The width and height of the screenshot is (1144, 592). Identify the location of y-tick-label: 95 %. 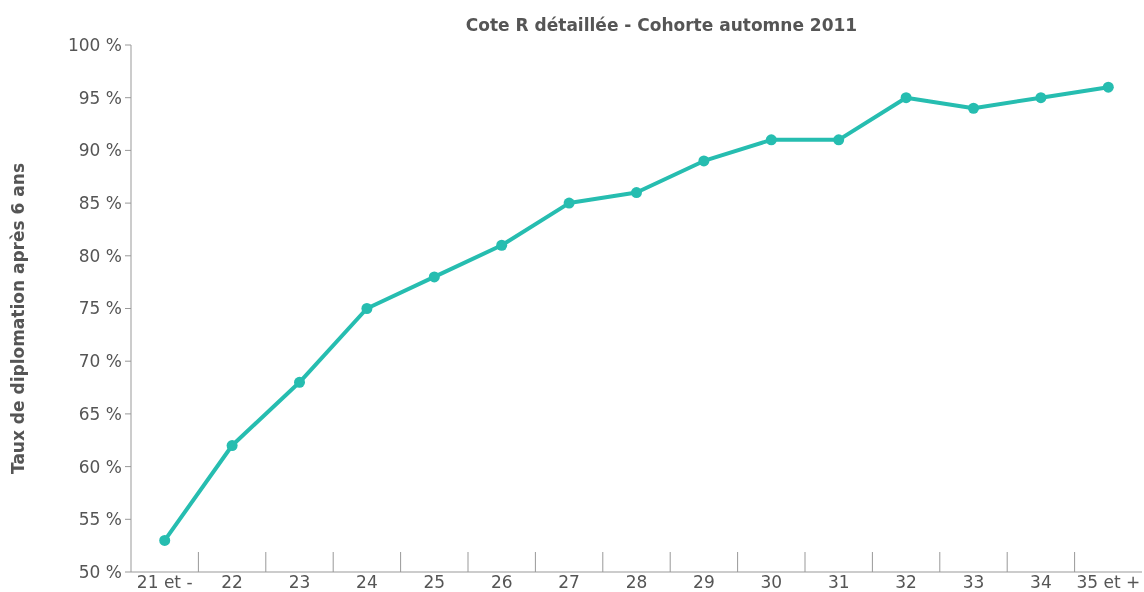
(100, 97).